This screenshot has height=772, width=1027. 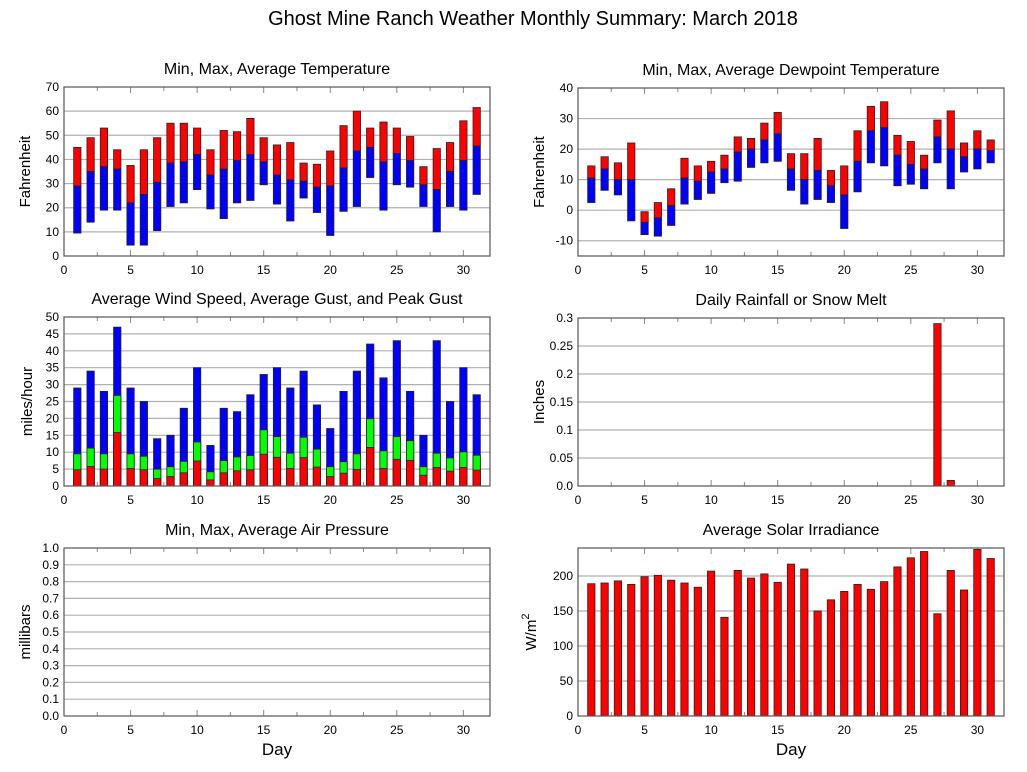 I want to click on y-tick-label: 200, so click(x=563, y=576).